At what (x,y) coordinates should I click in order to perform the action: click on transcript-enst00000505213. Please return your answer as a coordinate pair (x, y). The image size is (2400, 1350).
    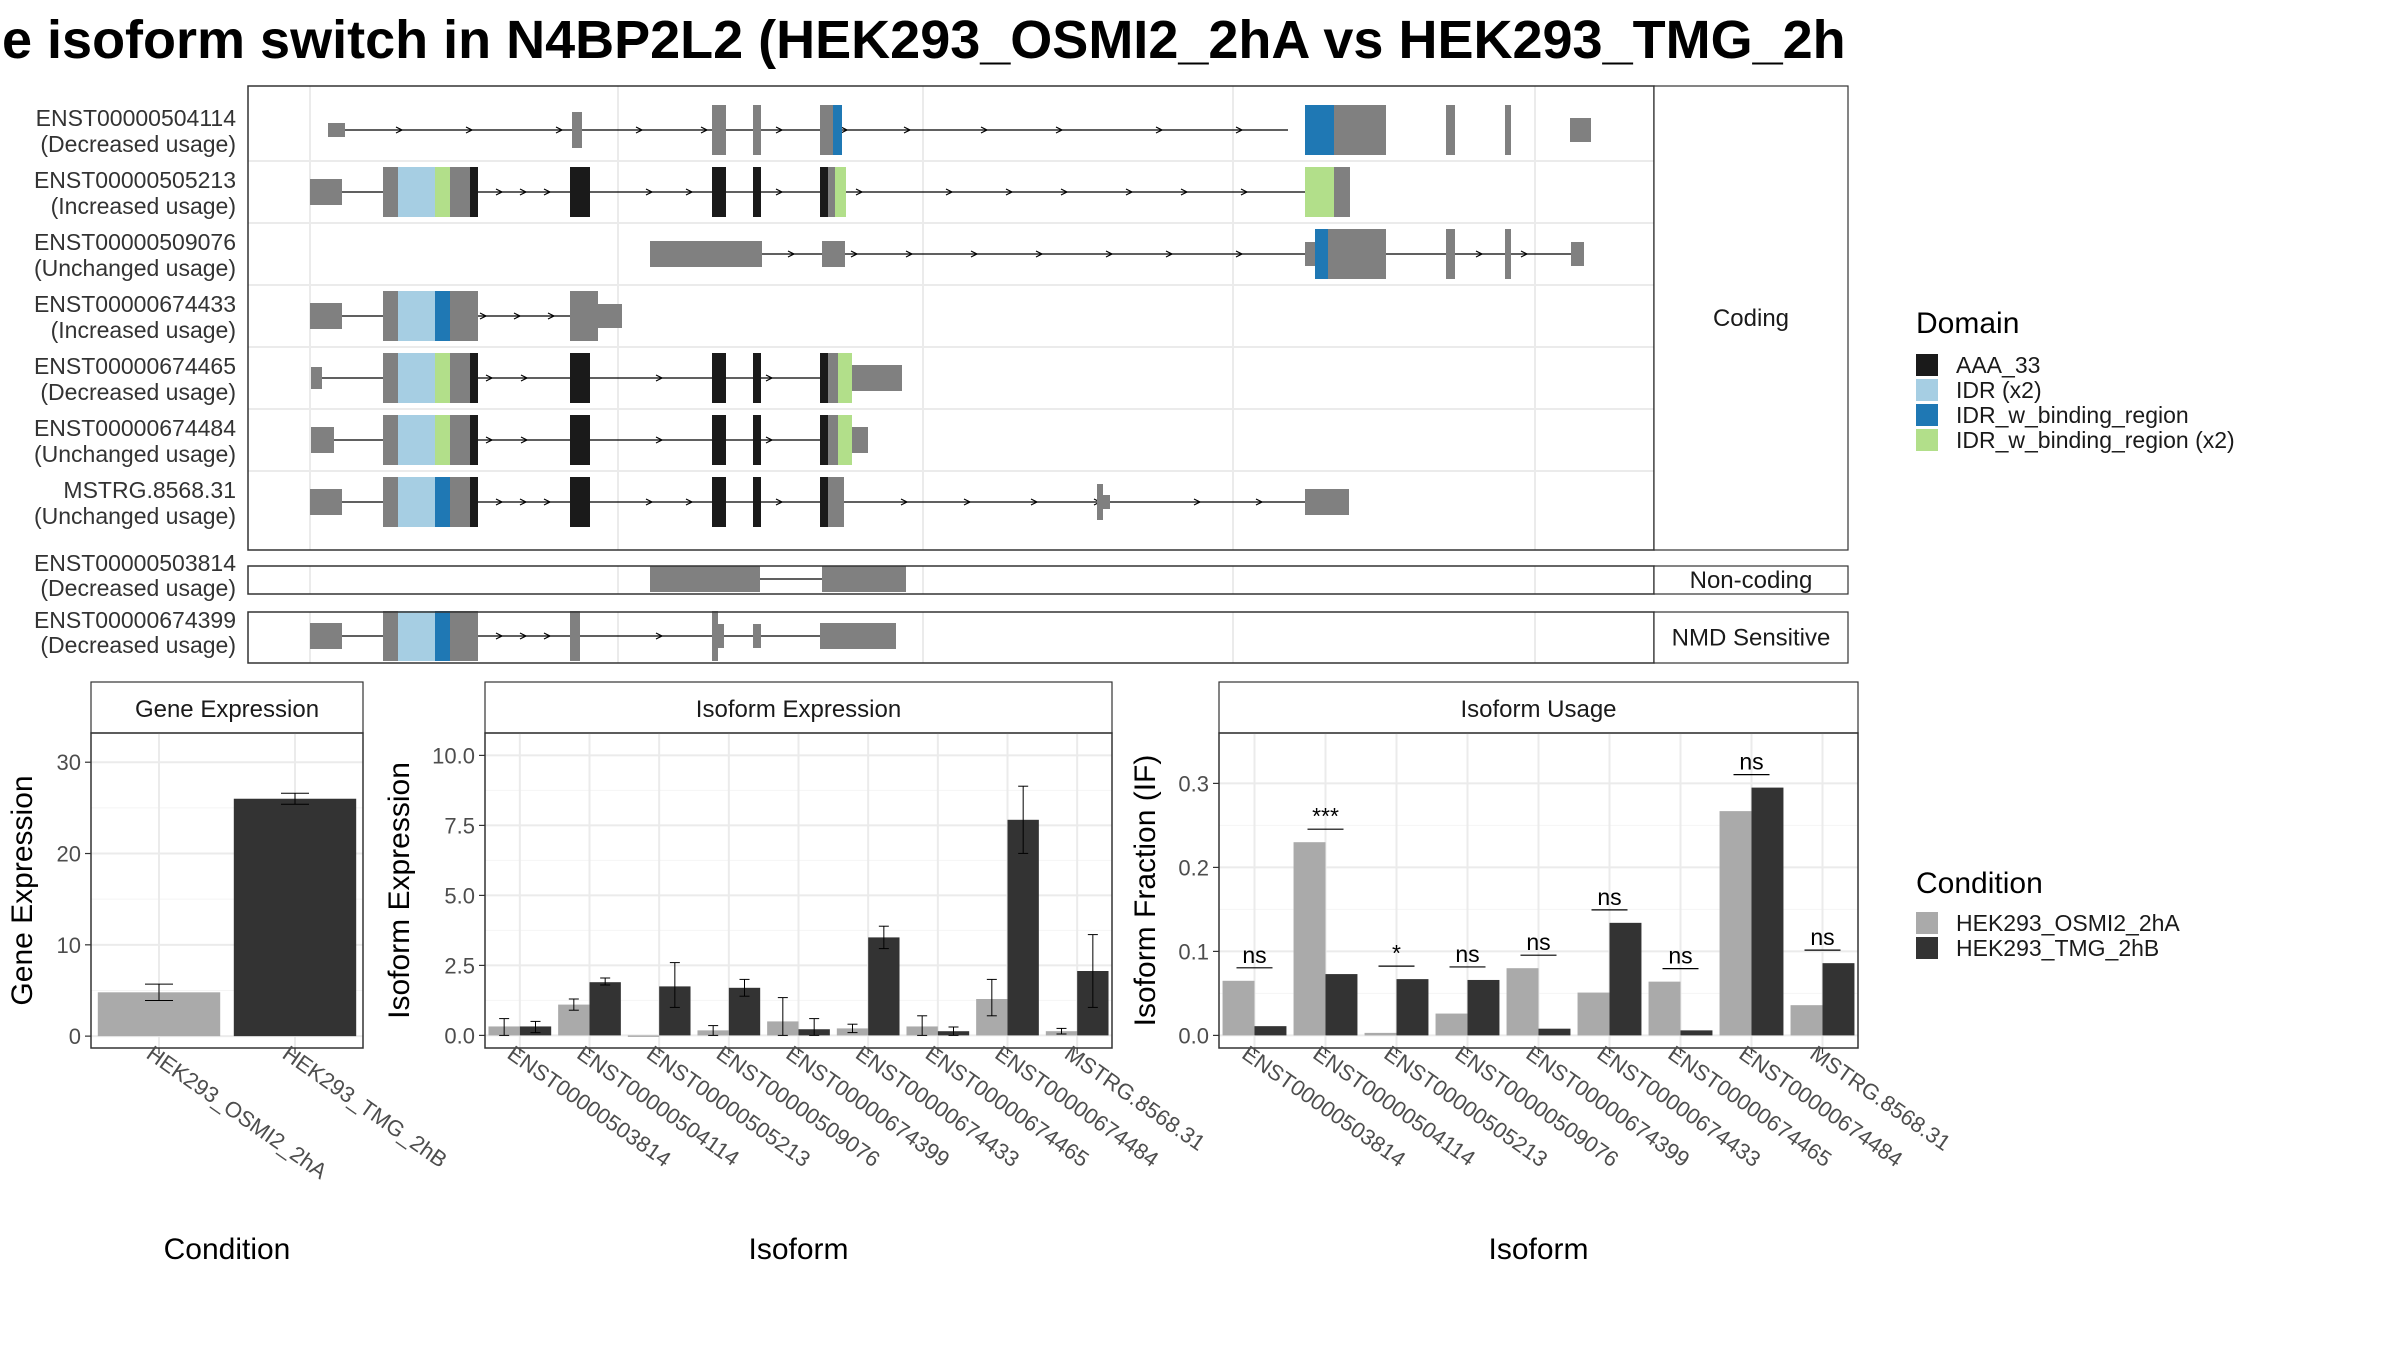
    Looking at the image, I should click on (830, 192).